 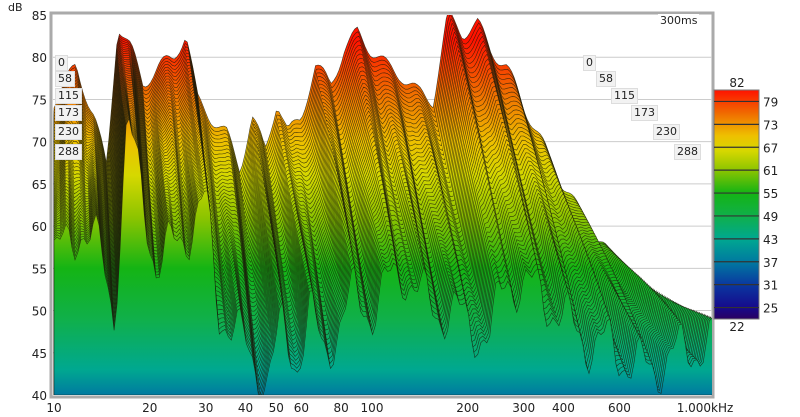 What do you see at coordinates (149, 408) in the screenshot?
I see `x-tick-label: 20` at bounding box center [149, 408].